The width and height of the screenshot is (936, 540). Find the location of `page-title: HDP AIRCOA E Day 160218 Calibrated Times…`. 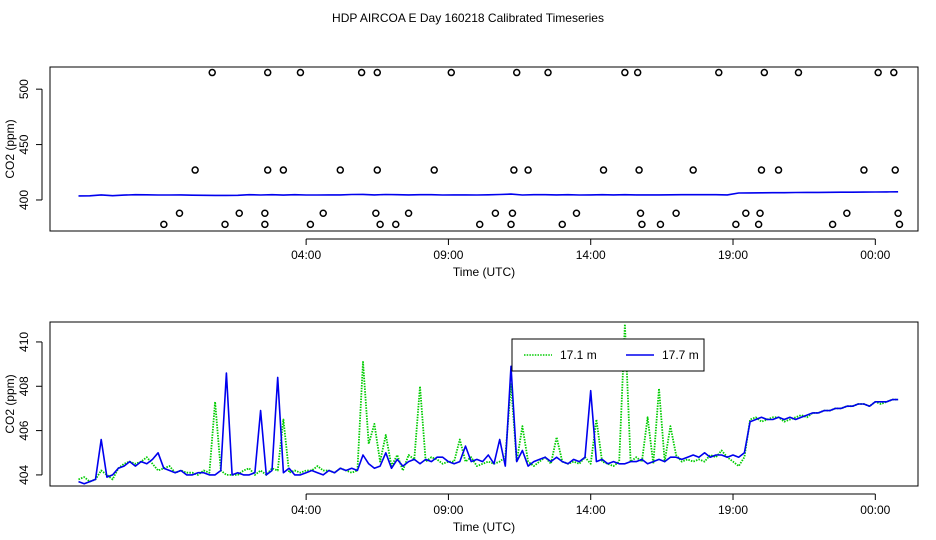

page-title: HDP AIRCOA E Day 160218 Calibrated Times… is located at coordinates (468, 18).